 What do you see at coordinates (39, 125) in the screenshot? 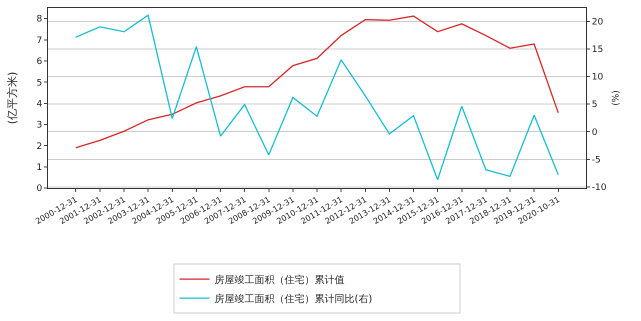
I see `y-tick-label: 3` at bounding box center [39, 125].